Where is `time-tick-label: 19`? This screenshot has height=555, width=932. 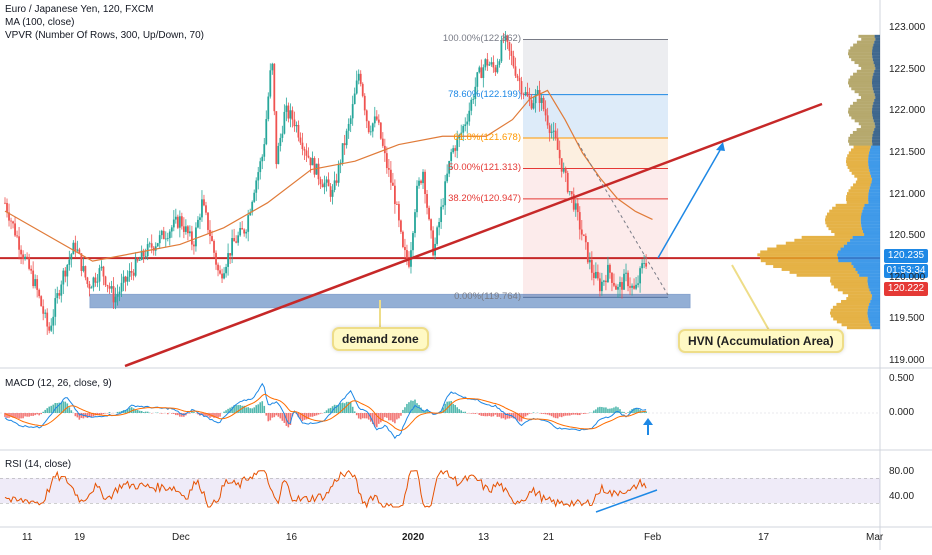
time-tick-label: 19 is located at coordinates (79, 537).